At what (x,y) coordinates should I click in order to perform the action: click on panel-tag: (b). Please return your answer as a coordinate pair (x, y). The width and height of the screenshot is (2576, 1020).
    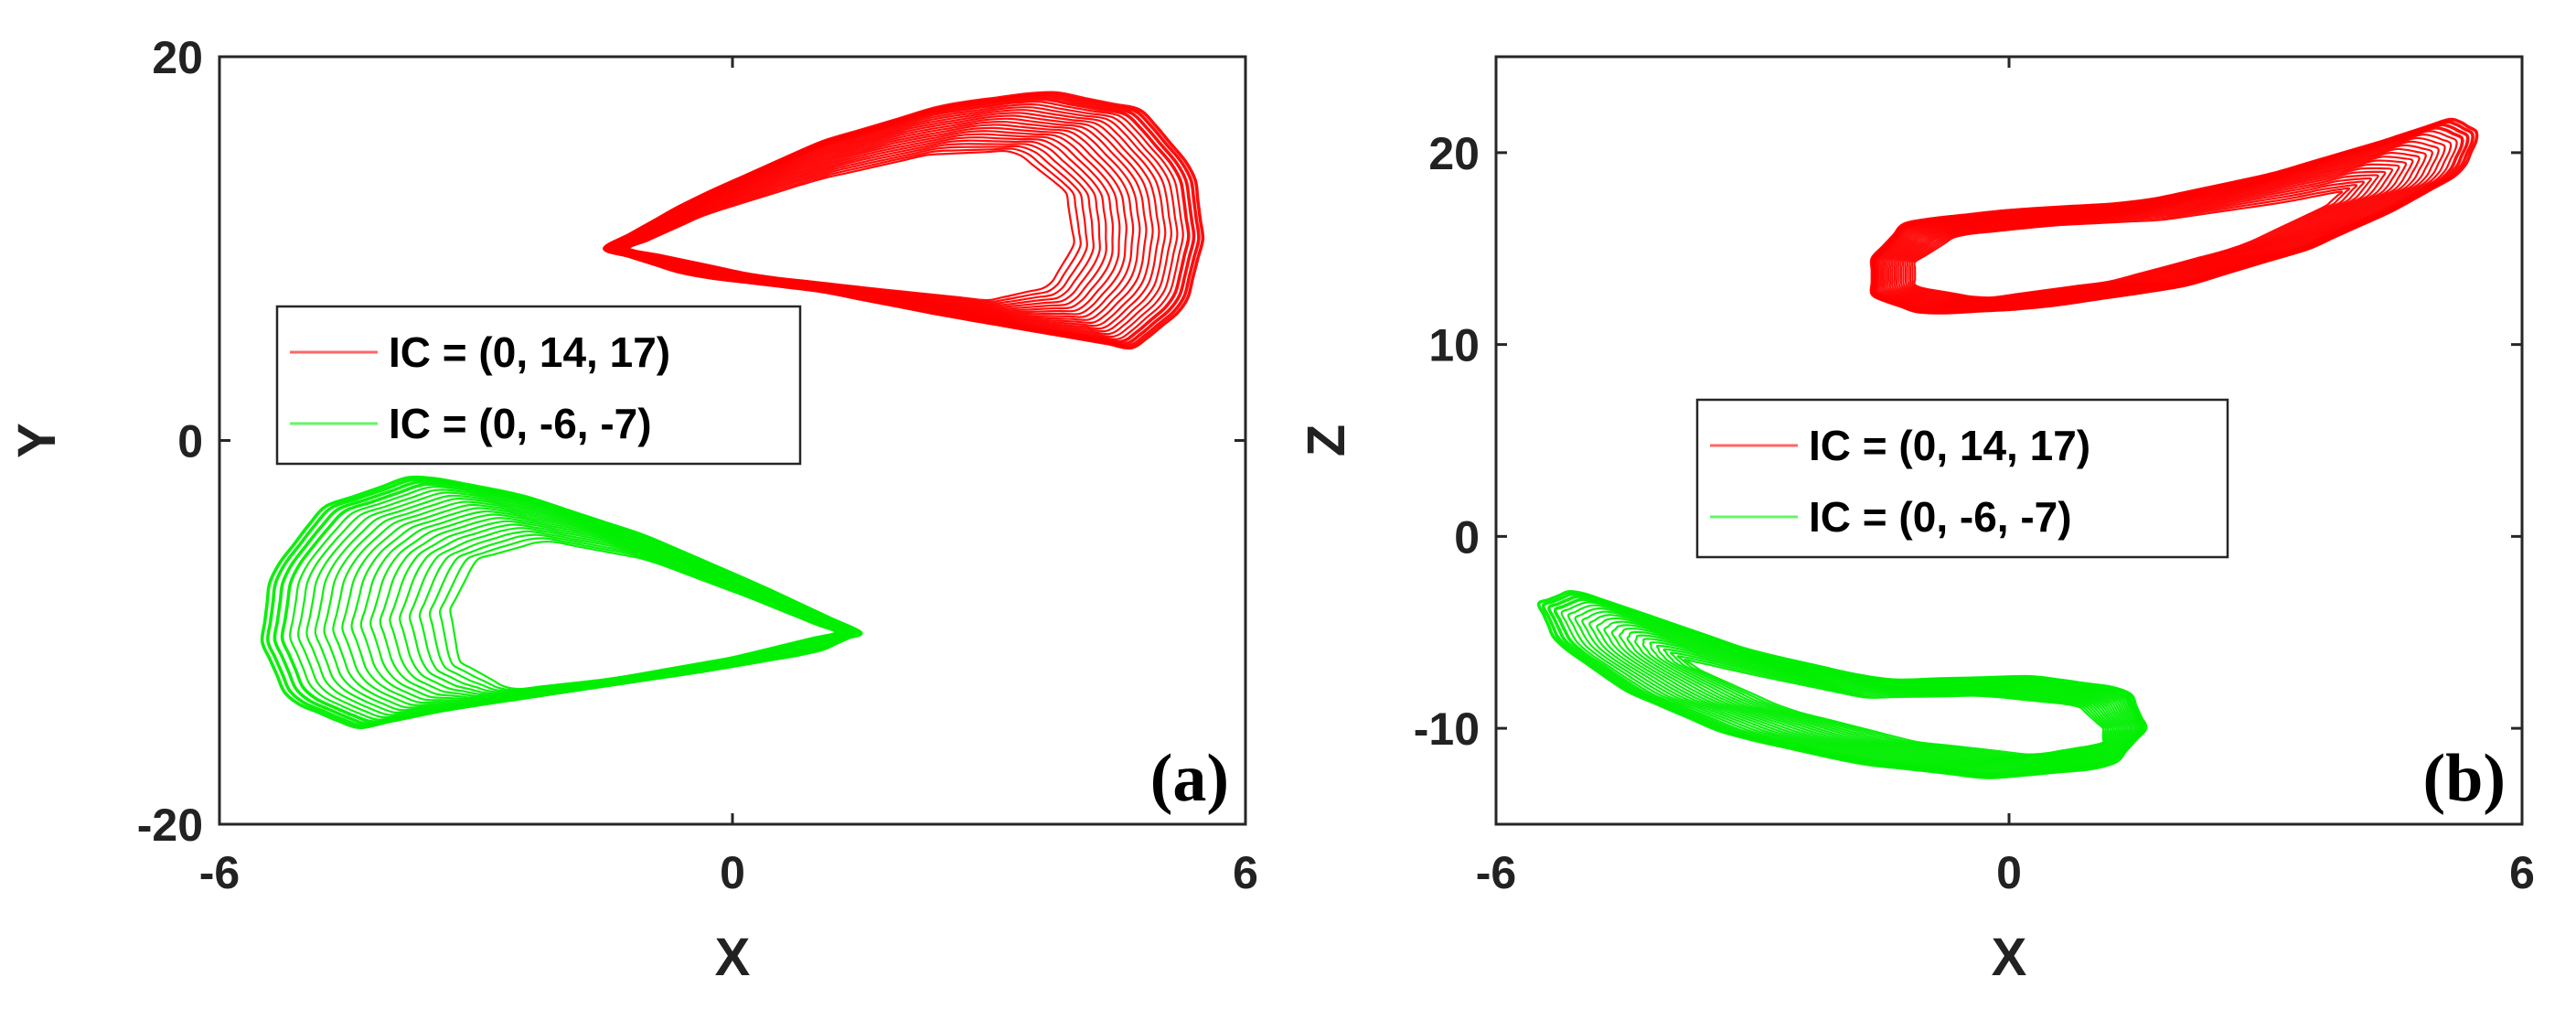
    Looking at the image, I should click on (2464, 778).